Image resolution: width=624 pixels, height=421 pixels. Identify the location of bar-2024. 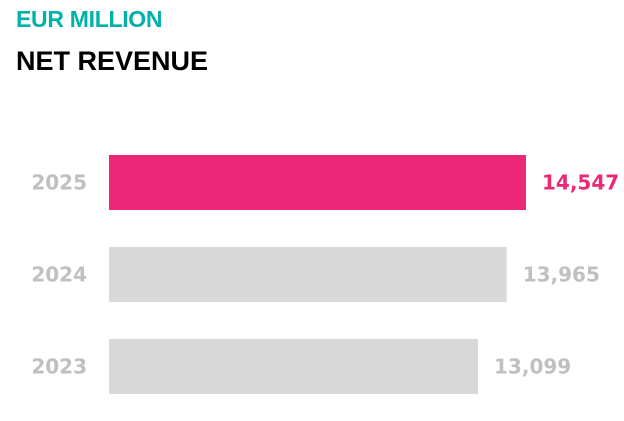
(308, 274).